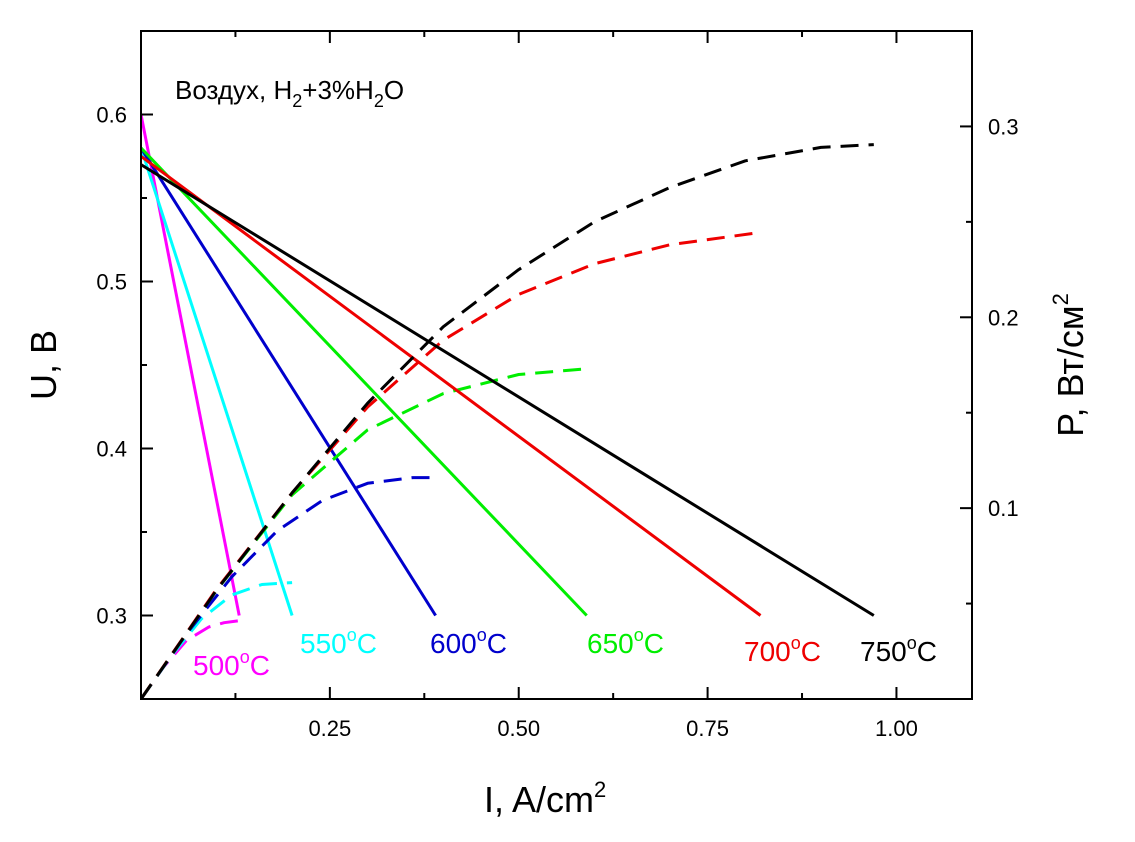  Describe the element at coordinates (233, 90) in the screenshot. I see `annotation-part-0: Воздух, H` at that location.